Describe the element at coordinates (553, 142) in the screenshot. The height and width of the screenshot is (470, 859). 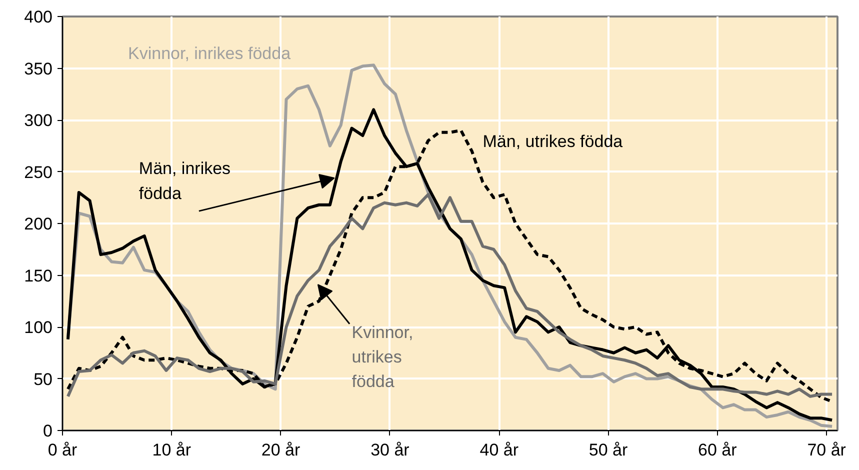
I see `series-label: Män, utrikes födda` at that location.